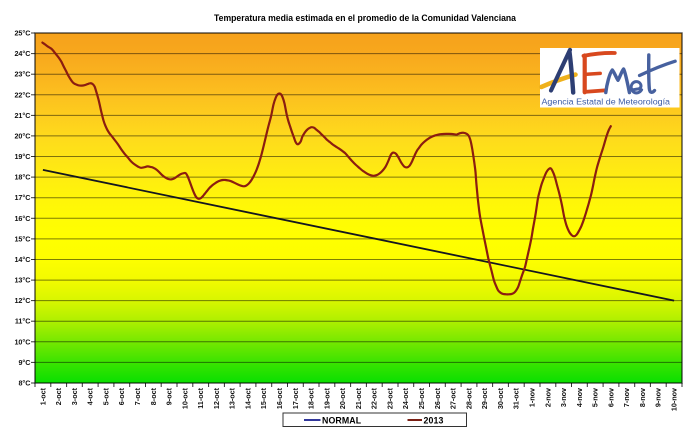 The width and height of the screenshot is (690, 433). I want to click on svg-text: 3-oct, so click(74, 396).